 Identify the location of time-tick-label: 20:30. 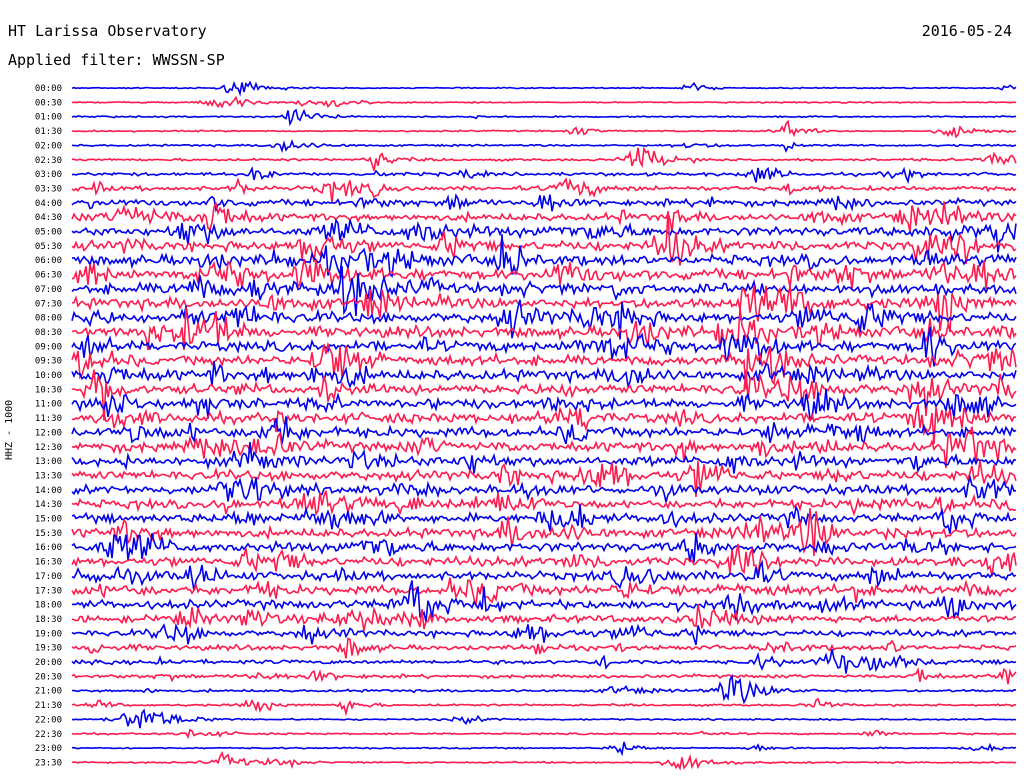
(48, 677).